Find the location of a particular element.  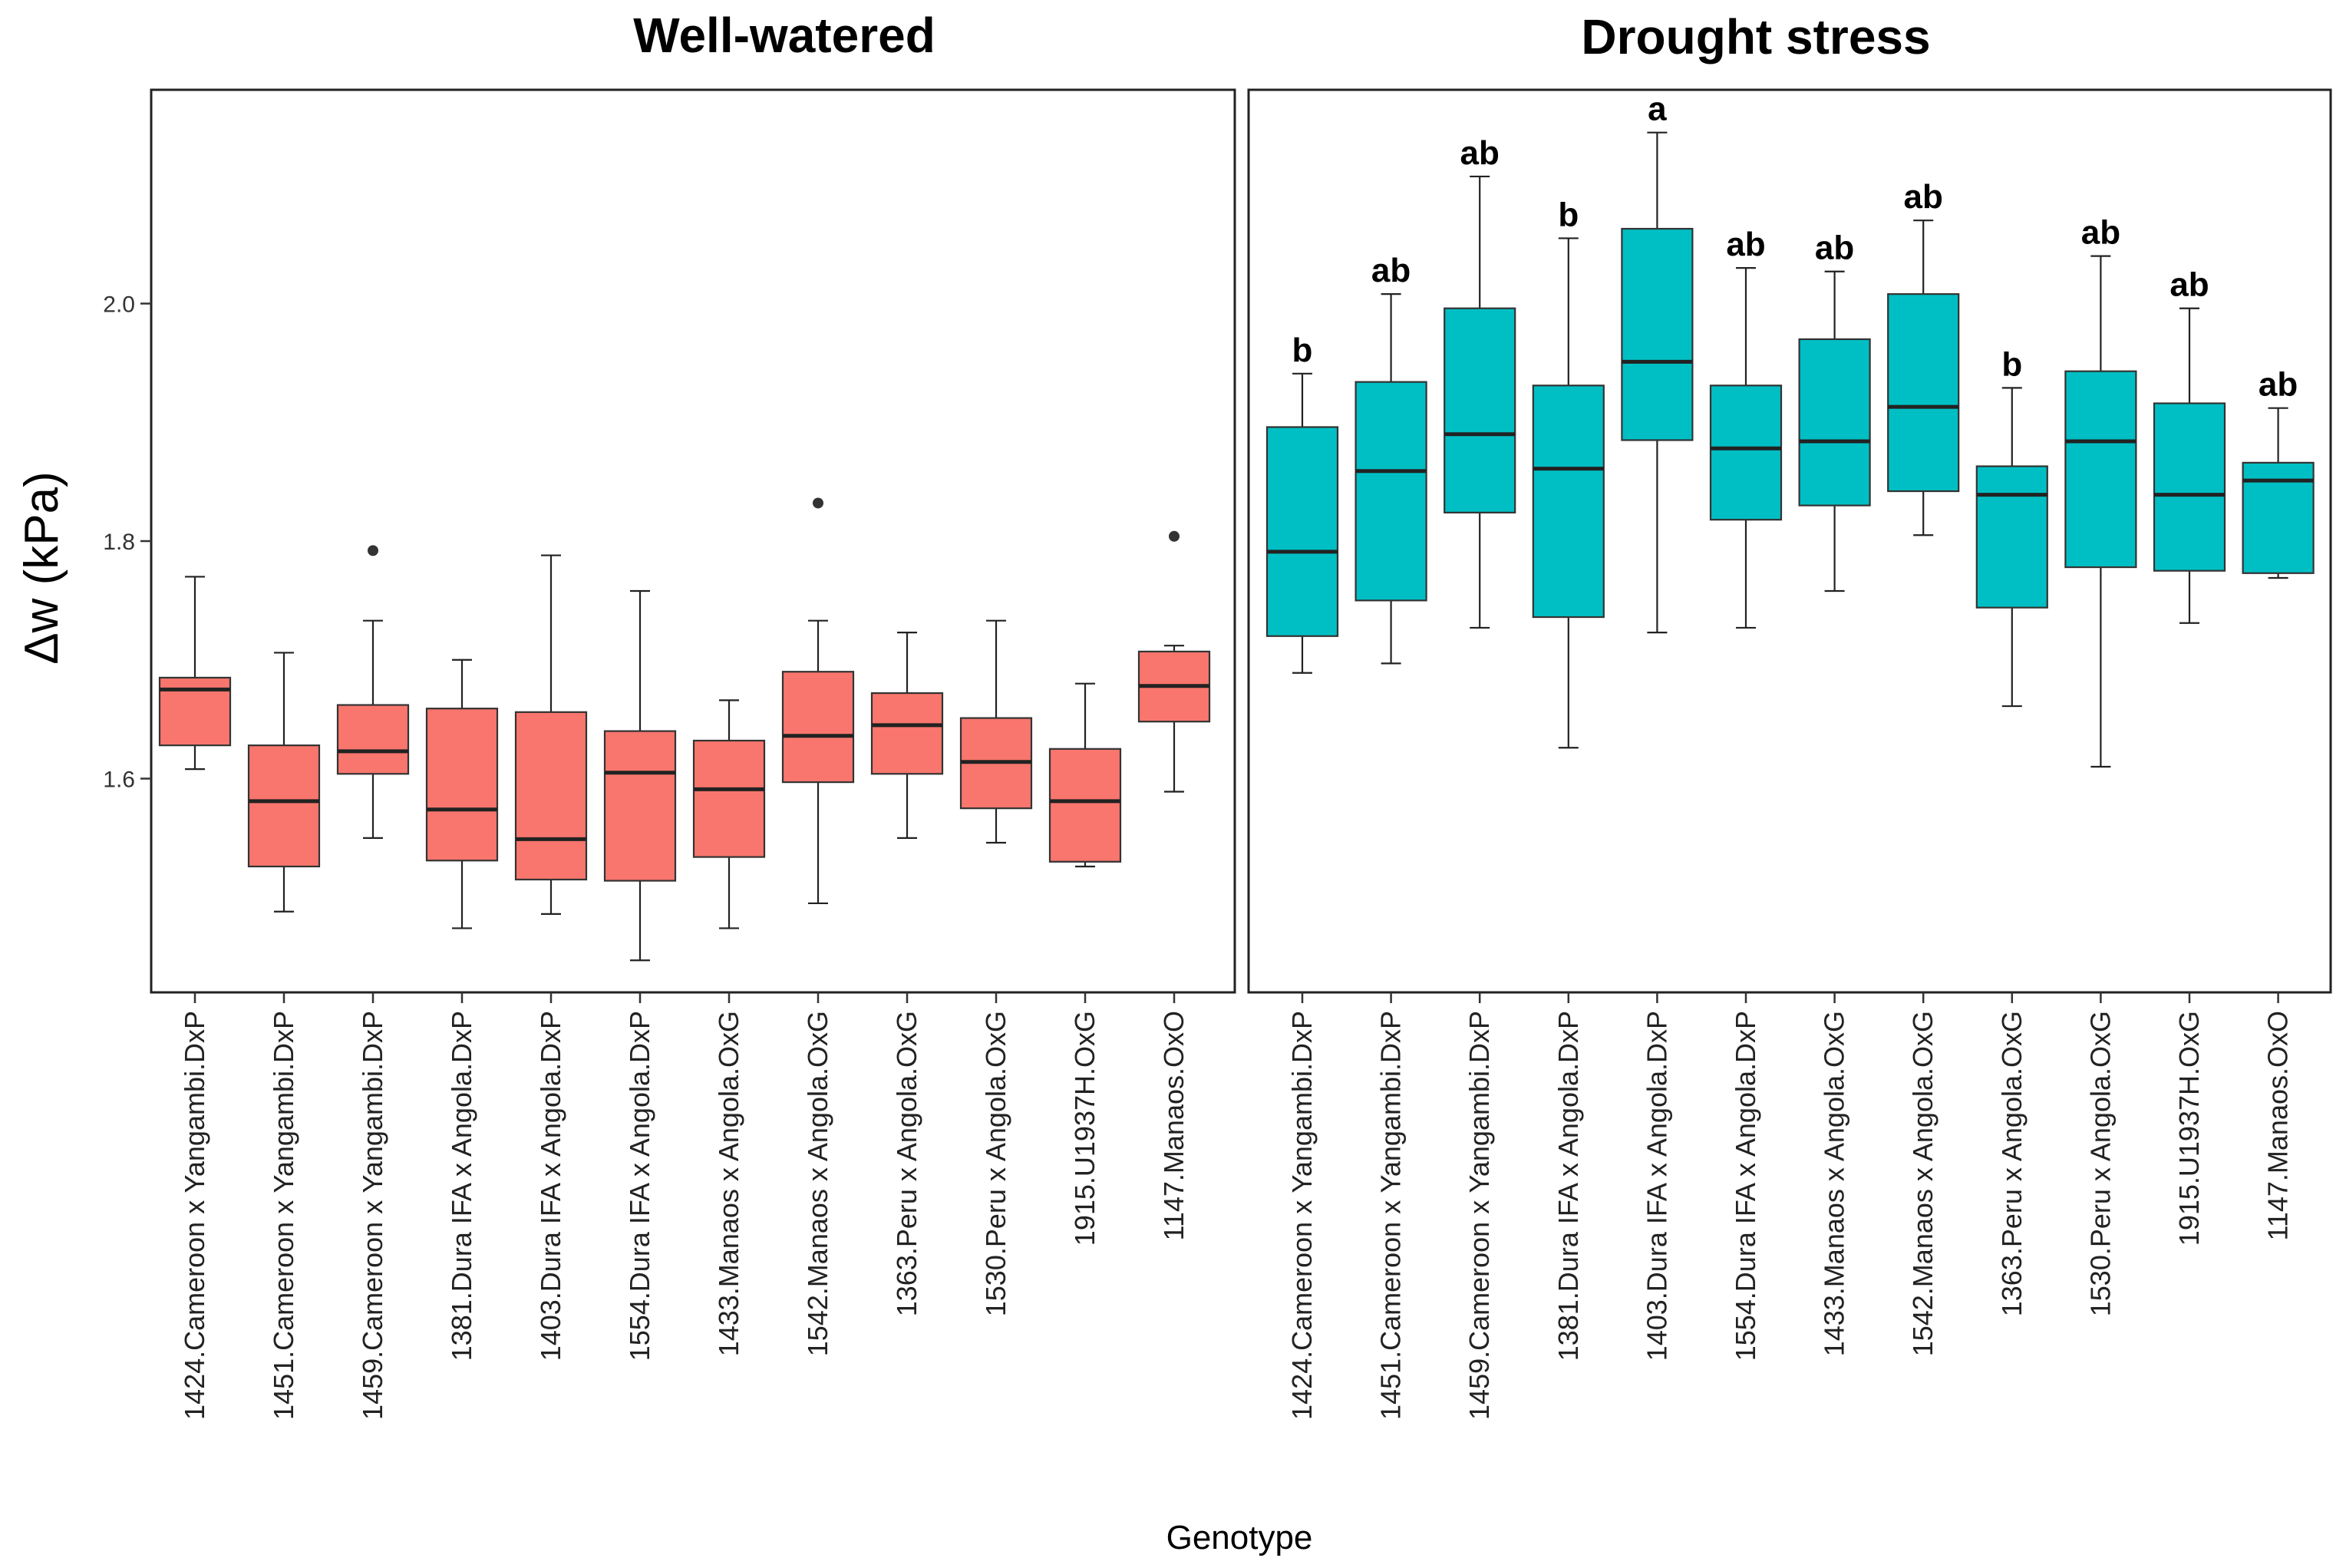

y-tick-label: 1.8 is located at coordinates (119, 542).